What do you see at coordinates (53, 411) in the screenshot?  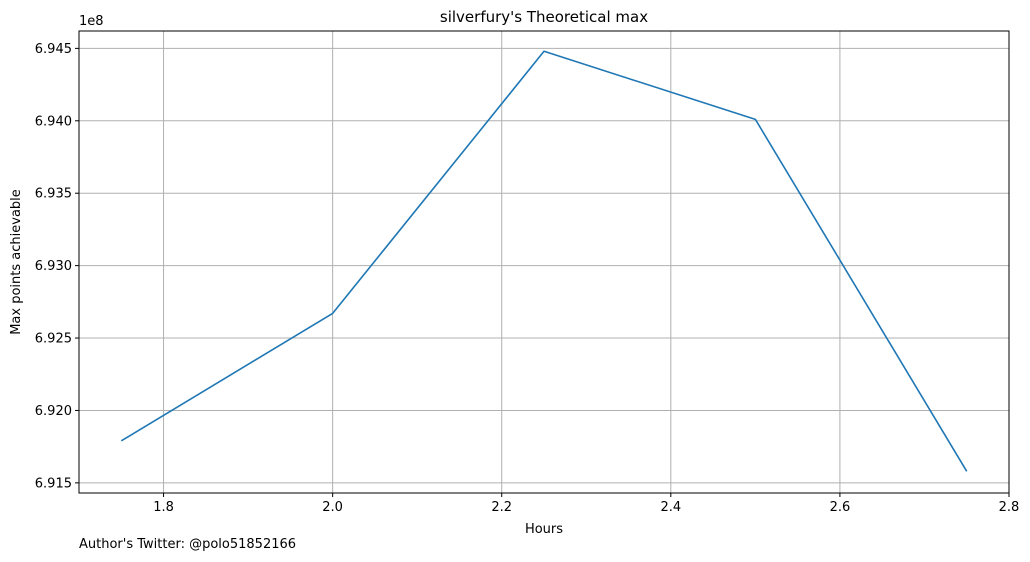 I see `y-tick-label: 6.920` at bounding box center [53, 411].